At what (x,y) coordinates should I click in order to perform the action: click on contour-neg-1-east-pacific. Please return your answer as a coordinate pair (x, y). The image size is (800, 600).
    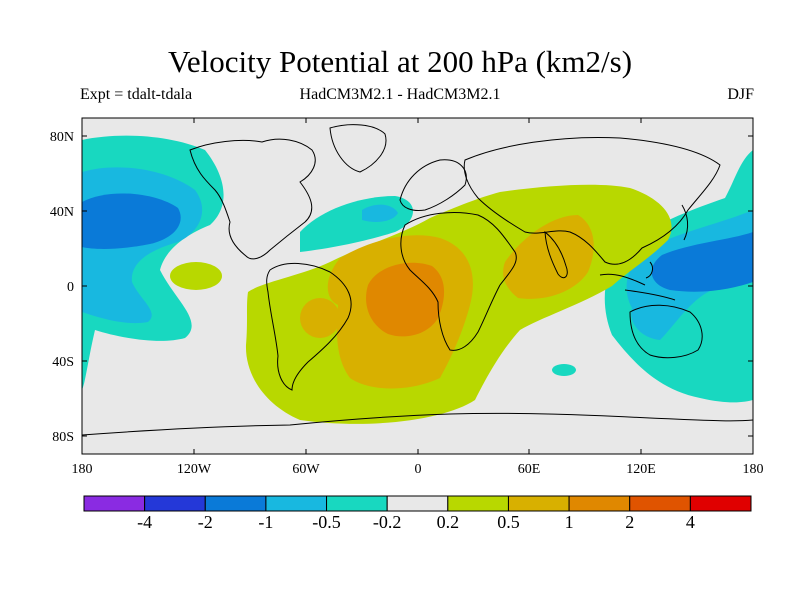
    Looking at the image, I should click on (702, 262).